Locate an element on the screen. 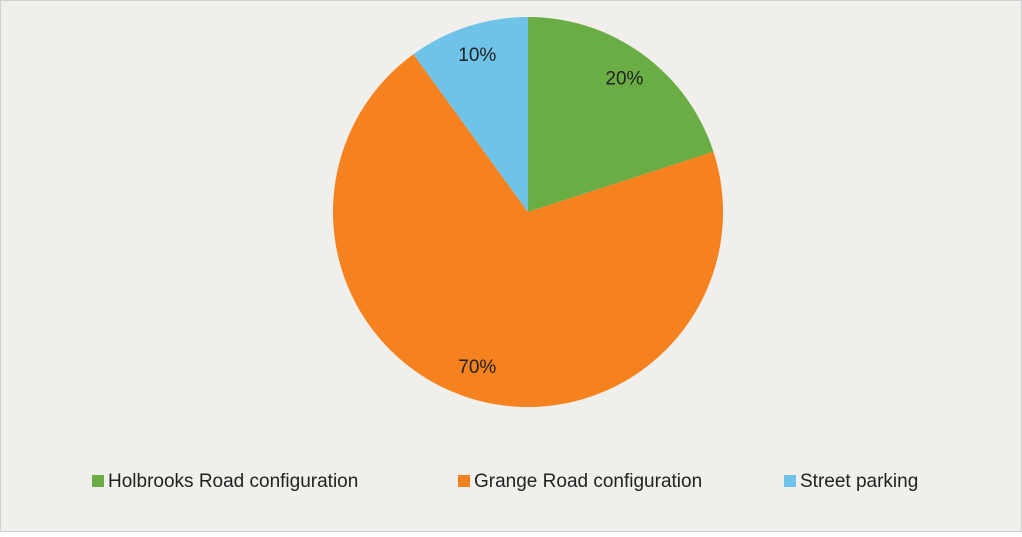 Image resolution: width=1022 pixels, height=537 pixels. legend-label: Grange Road configuration is located at coordinates (588, 481).